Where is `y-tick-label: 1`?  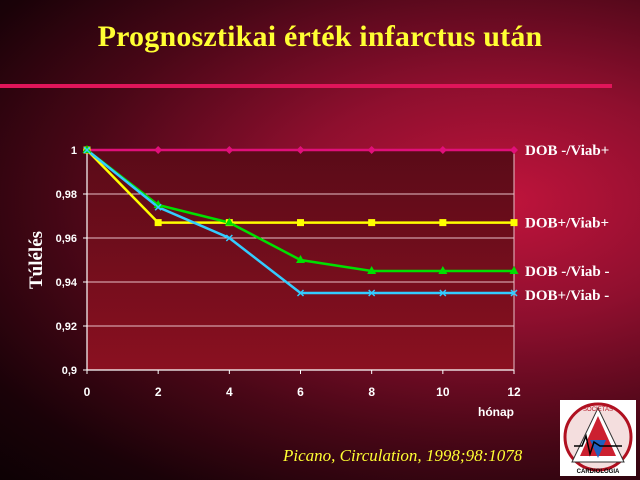 y-tick-label: 1 is located at coordinates (74, 151).